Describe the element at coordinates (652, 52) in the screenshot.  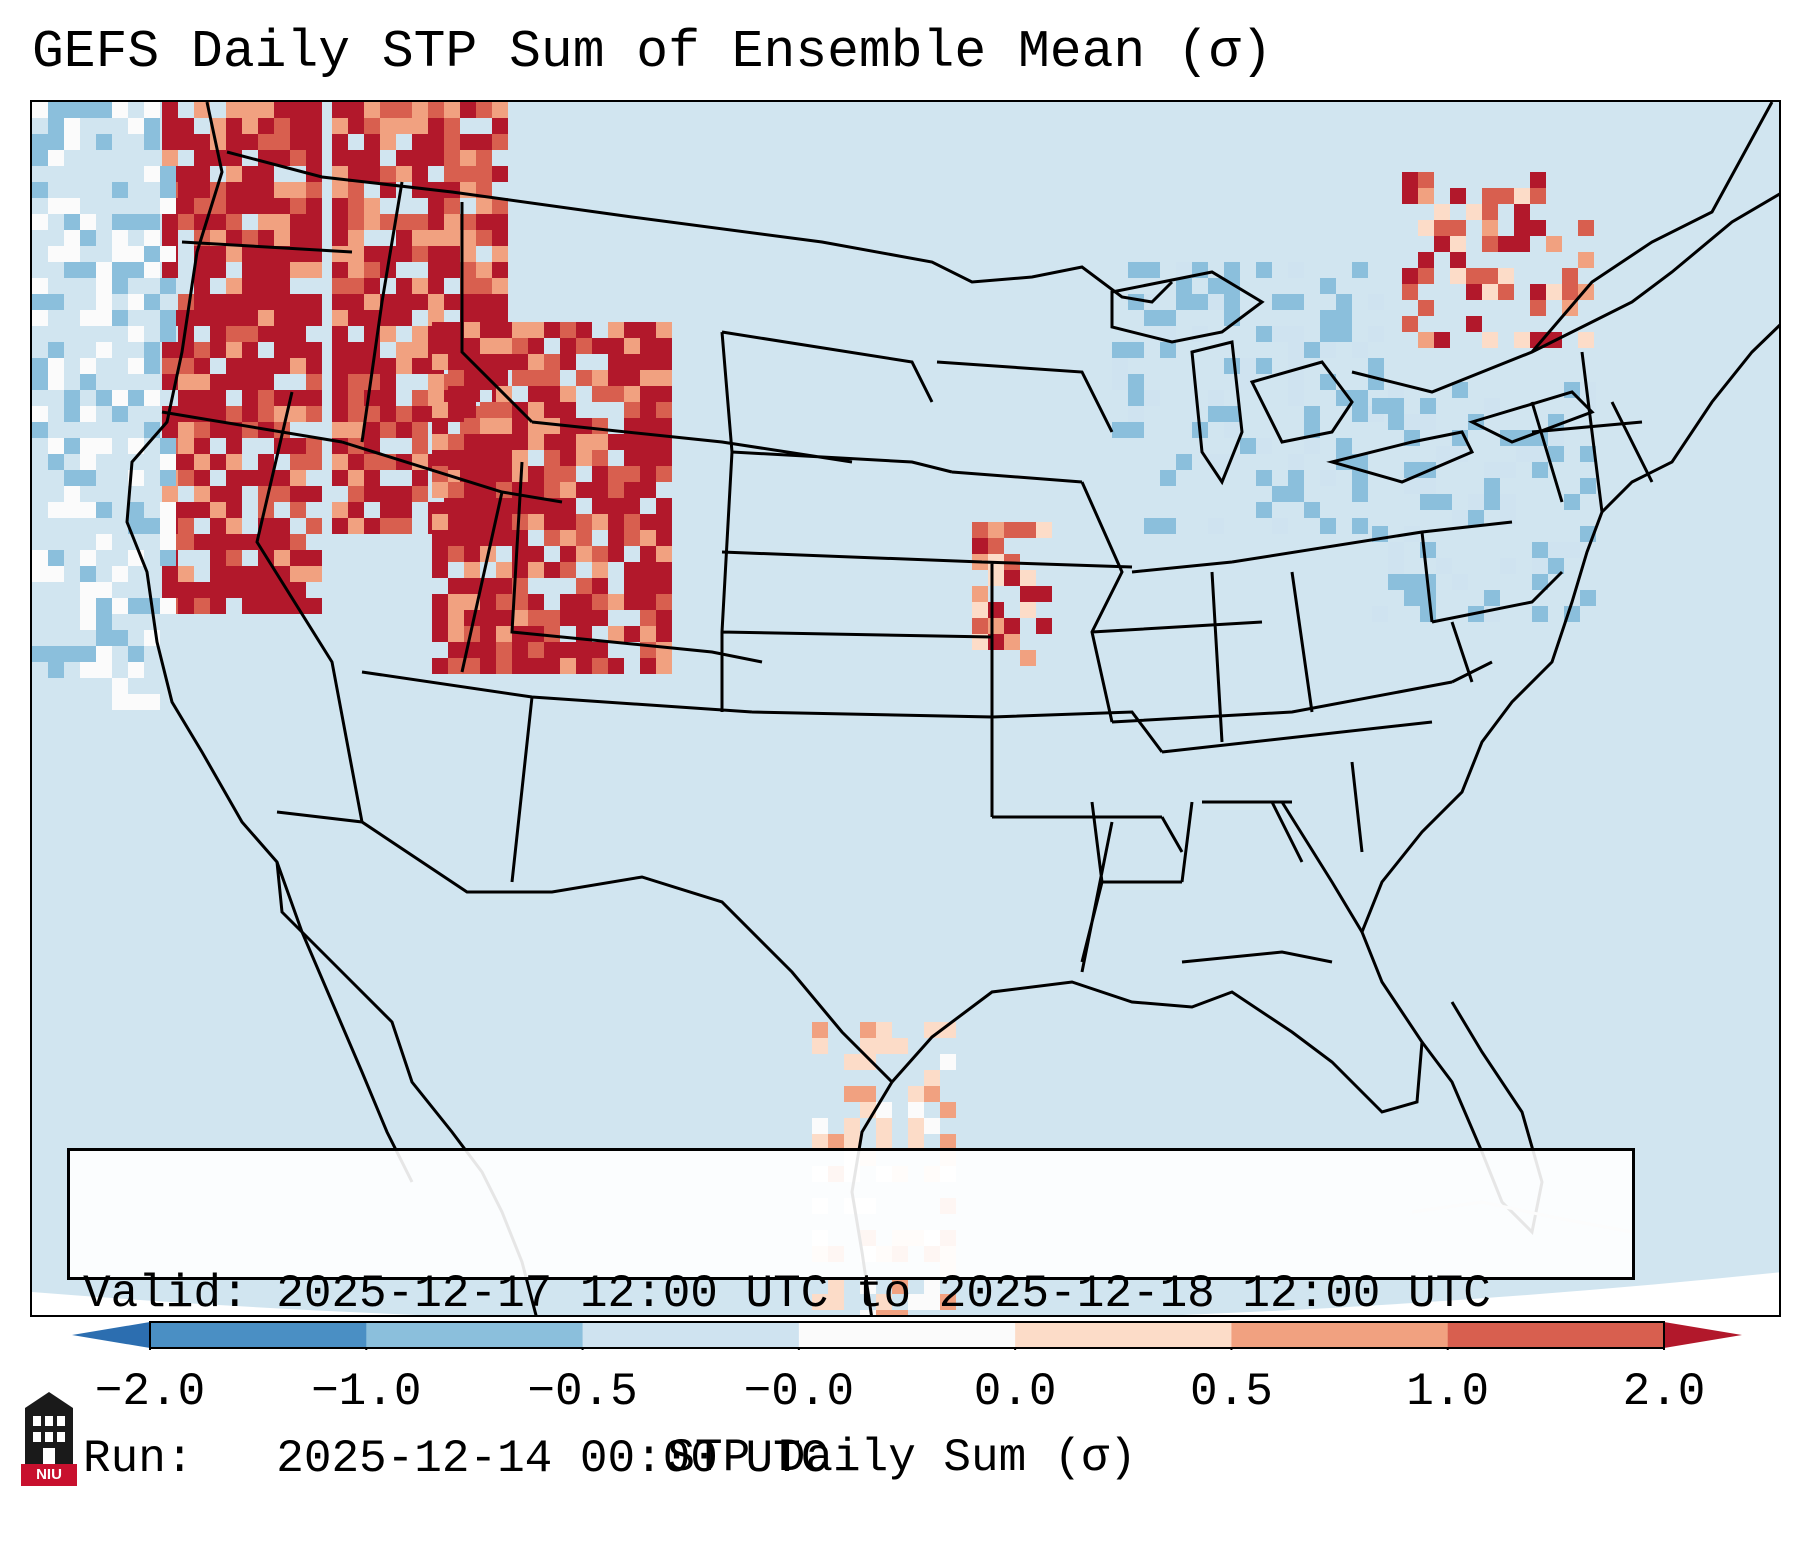
I see `chart-title: GEFS Daily STP Sum of Ensemble Mean (σ)` at that location.